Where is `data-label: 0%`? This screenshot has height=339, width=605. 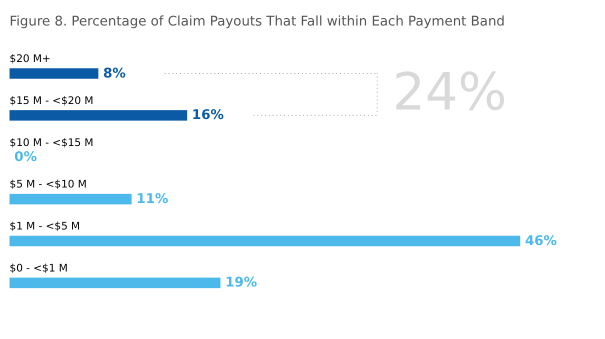
data-label: 0% is located at coordinates (25, 158).